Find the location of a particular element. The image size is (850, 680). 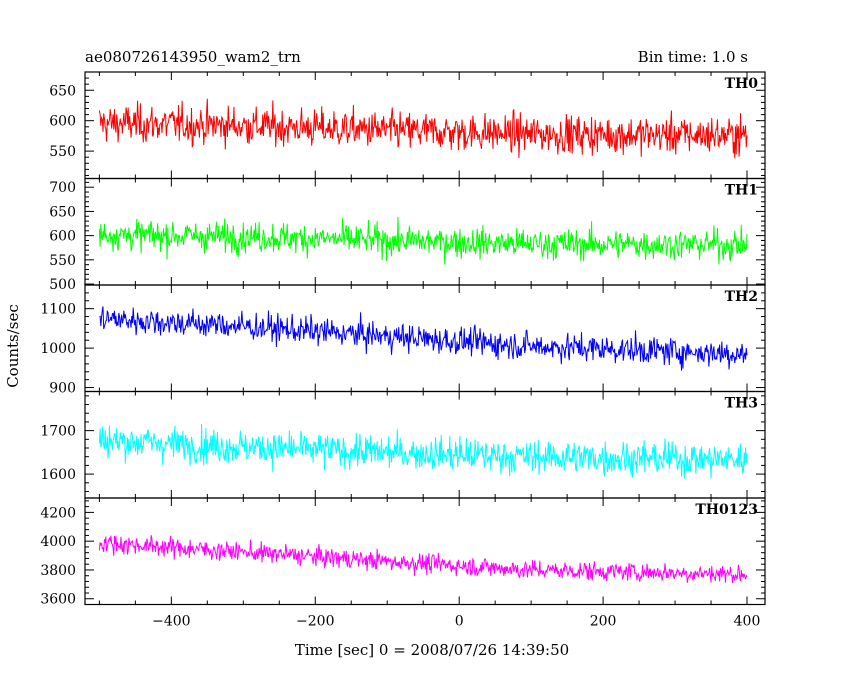

x-tick-label: −400 is located at coordinates (171, 622).